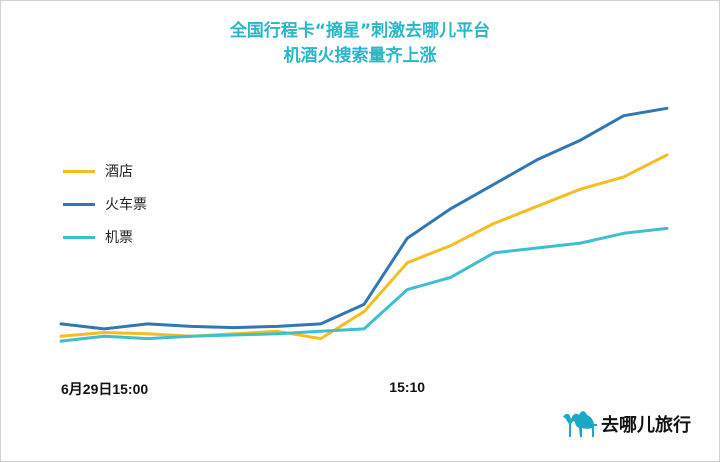  I want to click on legend-label: 机票, so click(119, 238).